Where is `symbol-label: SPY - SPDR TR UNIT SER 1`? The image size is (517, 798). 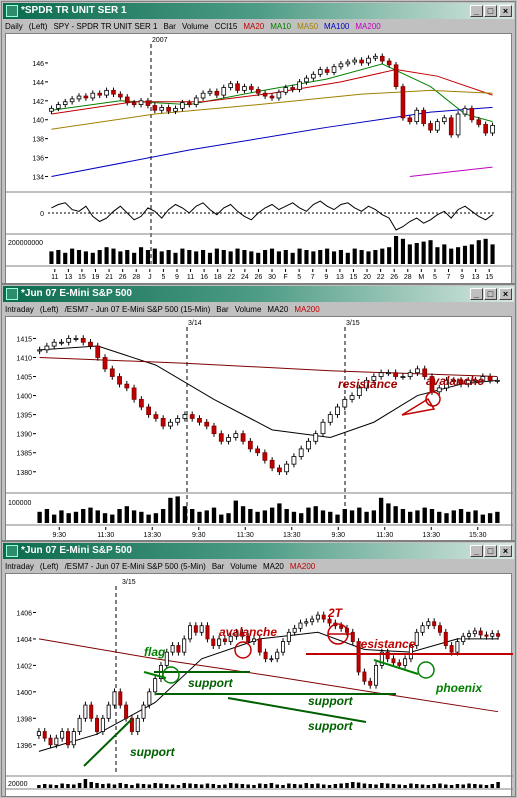
symbol-label: SPY - SPDR TR UNIT SER 1 is located at coordinates (105, 26).